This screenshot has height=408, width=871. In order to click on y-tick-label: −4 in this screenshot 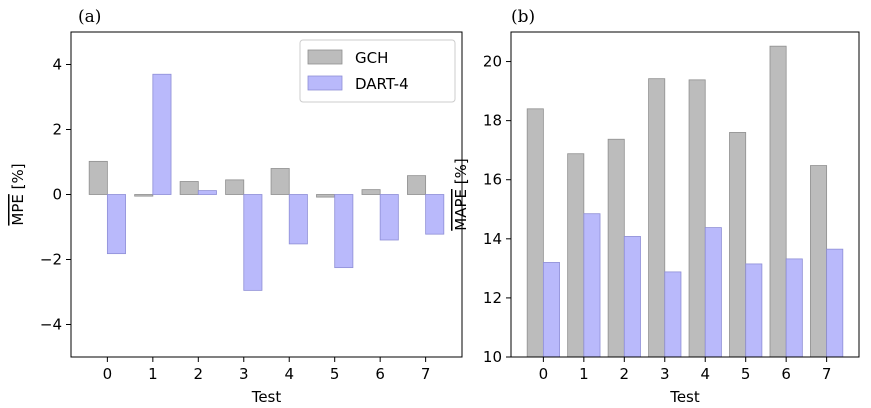, I will do `click(51, 325)`.